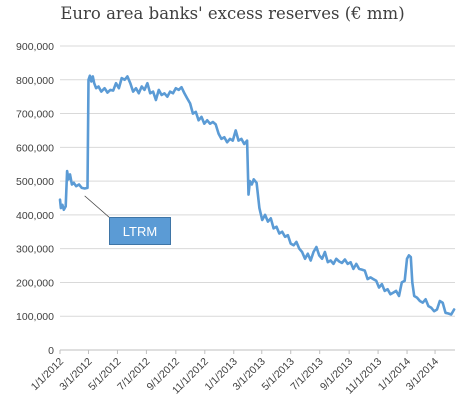 The image size is (465, 411). Describe the element at coordinates (232, 13) in the screenshot. I see `chart-title: Euro area banks' excess reserves (€ mm)` at that location.